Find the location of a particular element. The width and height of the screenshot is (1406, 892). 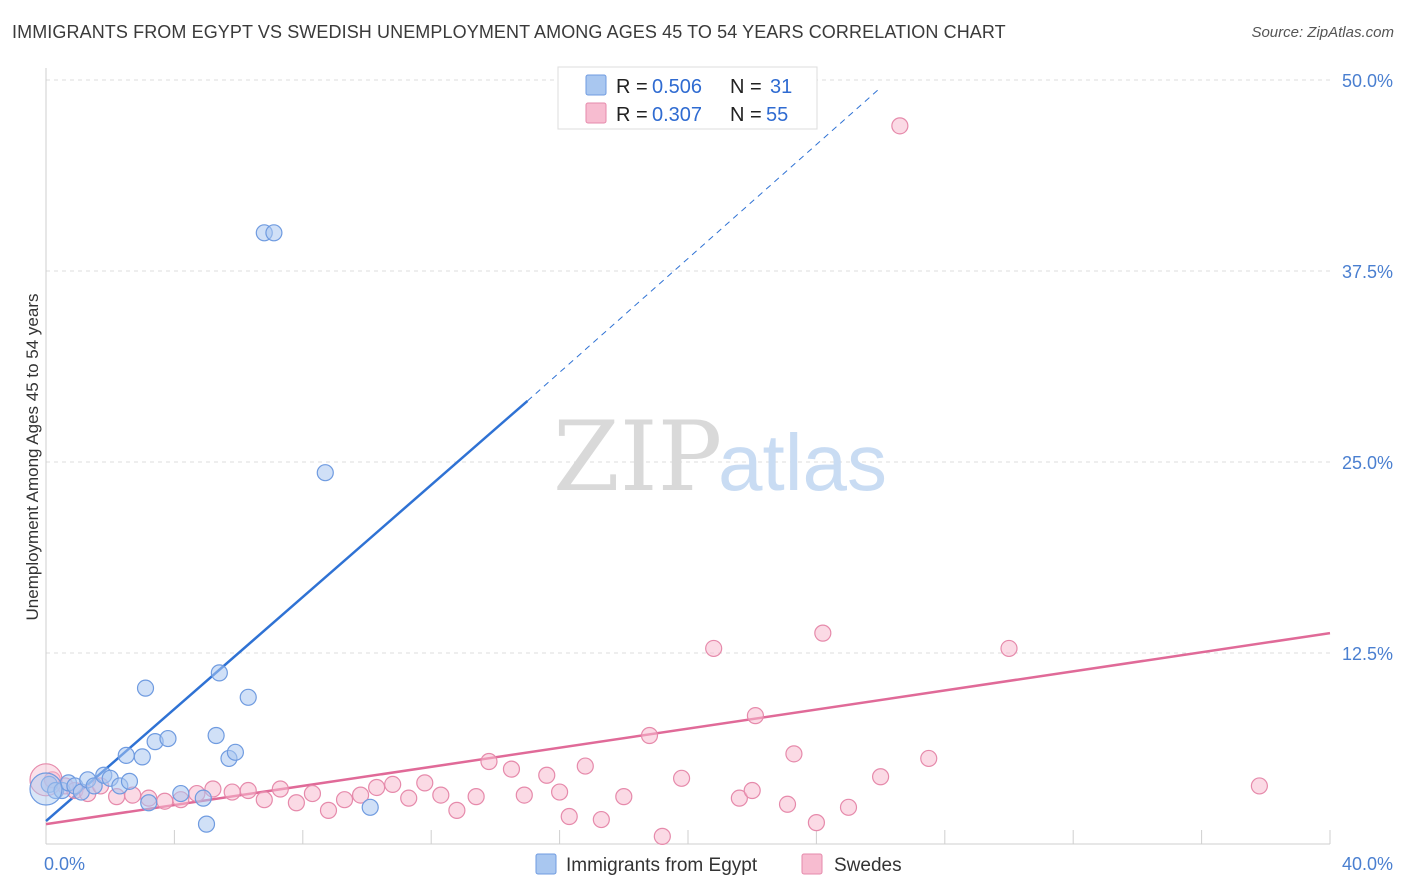

y-axis-label: Unemployment Among Ages 45 to 54 years is located at coordinates (32, 457).